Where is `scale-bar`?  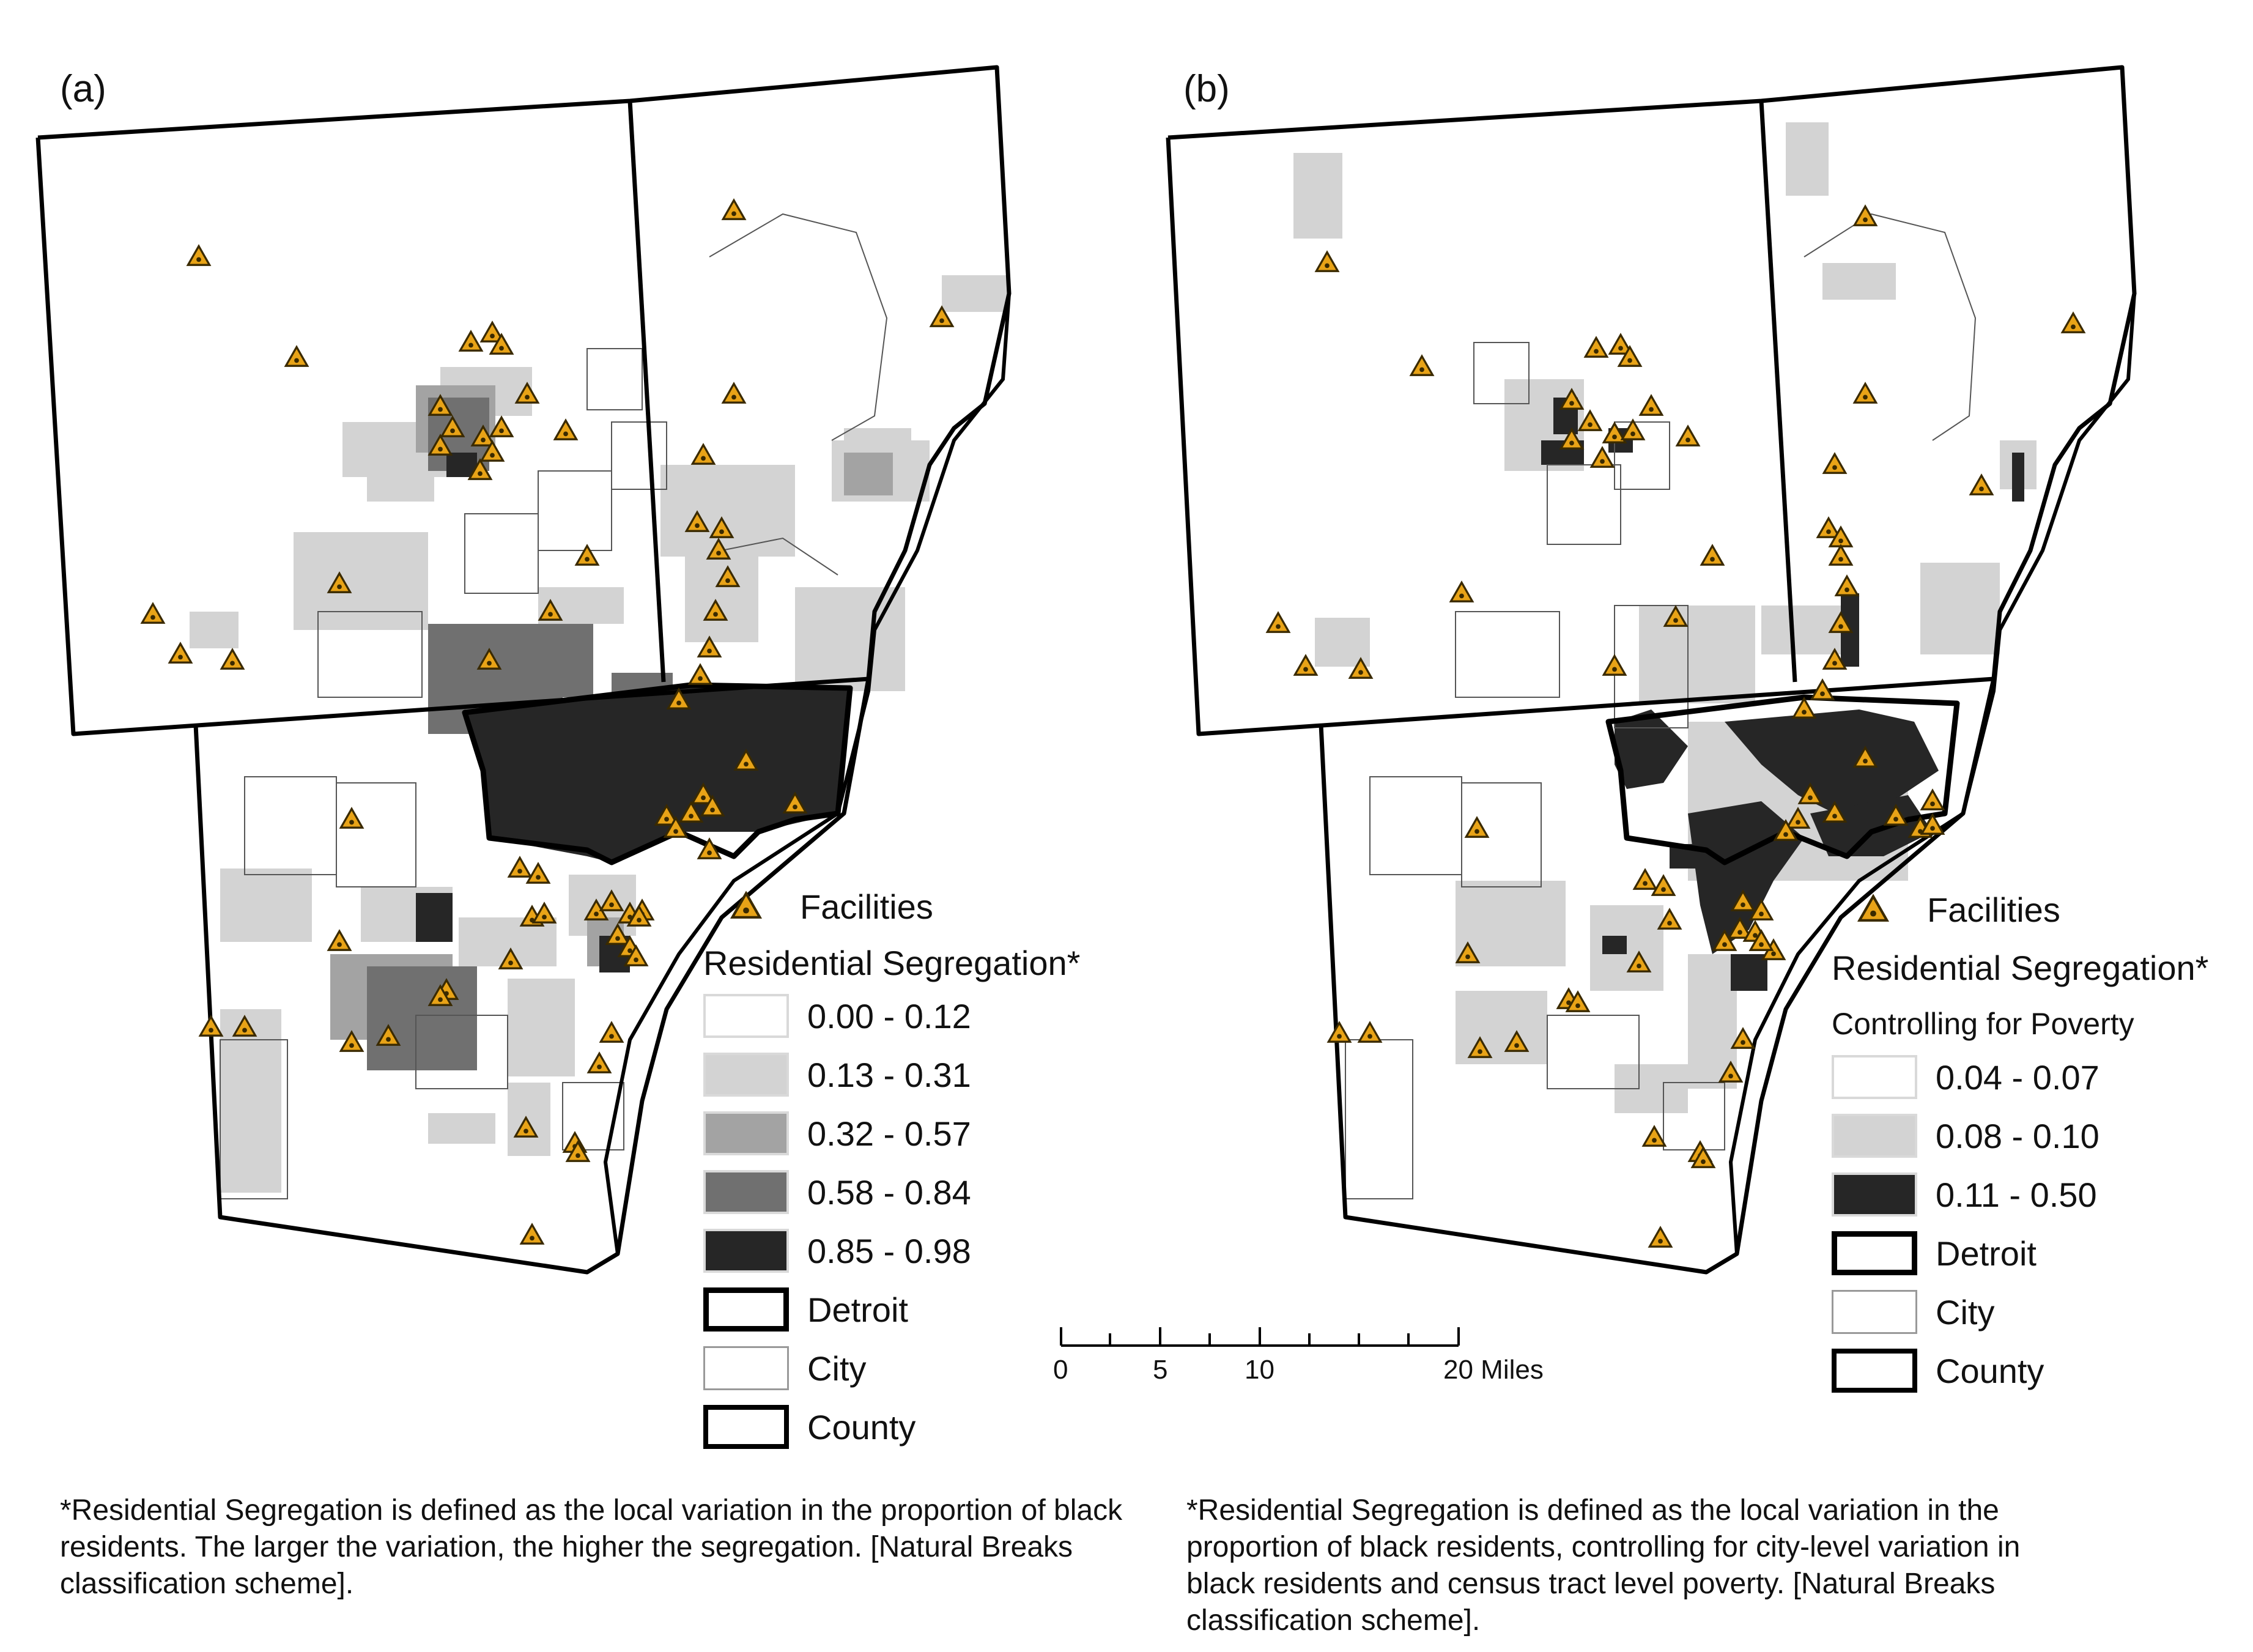 scale-bar is located at coordinates (1260, 1337).